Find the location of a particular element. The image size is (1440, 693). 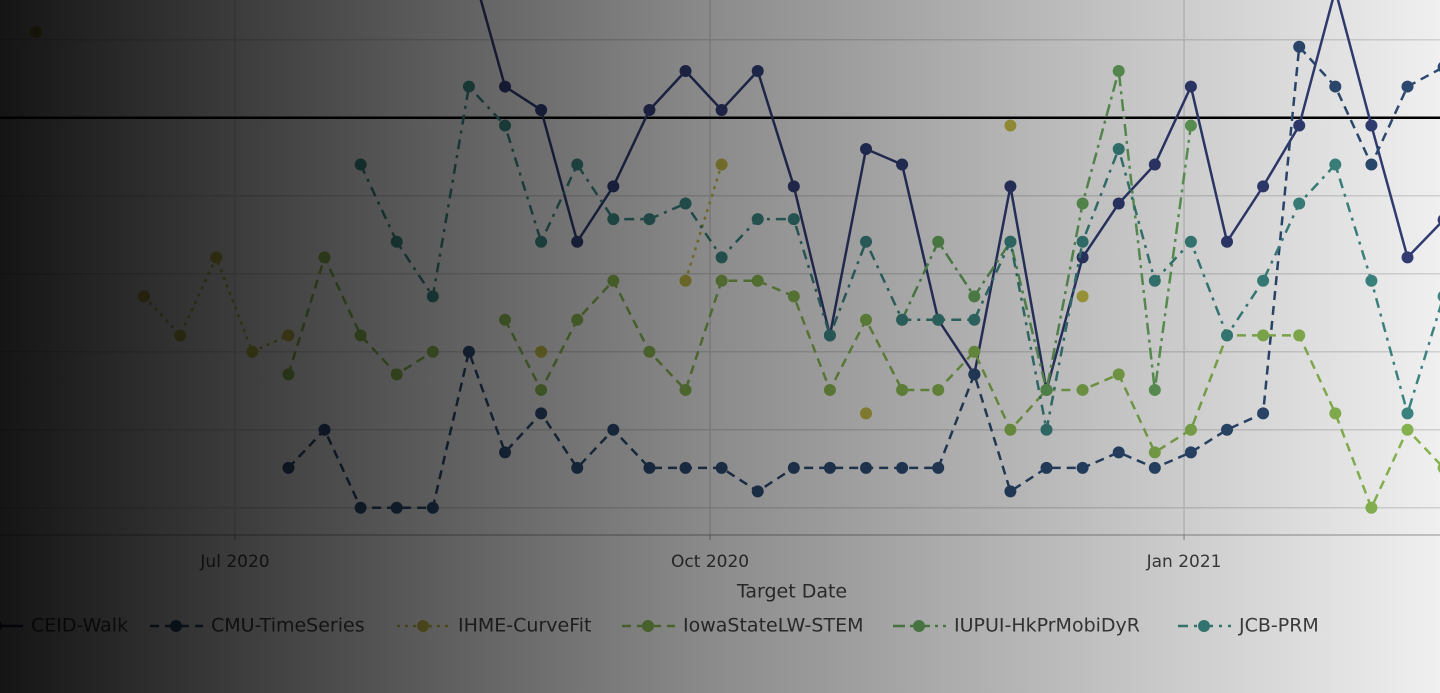

x-tick-label: Jan 2021 is located at coordinates (1184, 562).